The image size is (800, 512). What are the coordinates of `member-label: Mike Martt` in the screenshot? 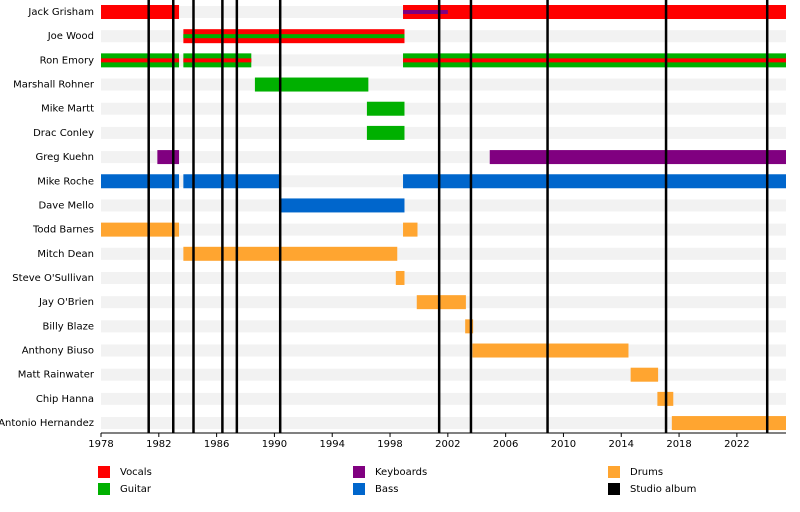 It's located at (67, 109).